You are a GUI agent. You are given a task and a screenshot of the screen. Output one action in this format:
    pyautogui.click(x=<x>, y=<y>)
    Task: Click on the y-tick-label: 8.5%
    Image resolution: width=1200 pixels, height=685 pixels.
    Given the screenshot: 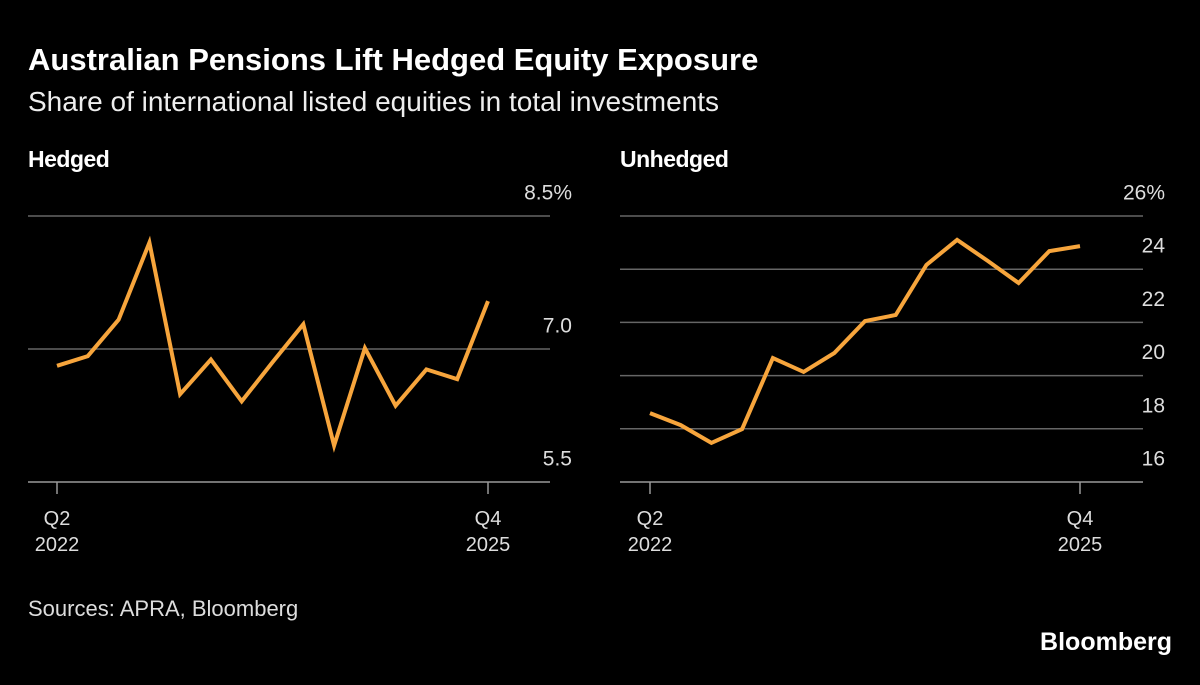 What is the action you would take?
    pyautogui.click(x=548, y=193)
    